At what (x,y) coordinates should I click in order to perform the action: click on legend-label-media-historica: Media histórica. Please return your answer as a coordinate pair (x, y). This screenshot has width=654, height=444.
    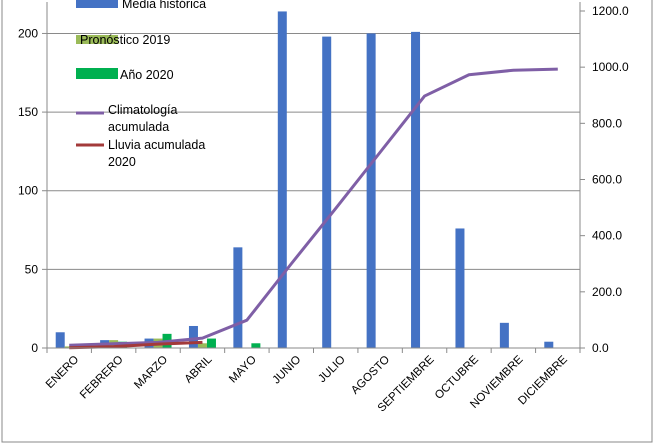
    Looking at the image, I should click on (164, 5).